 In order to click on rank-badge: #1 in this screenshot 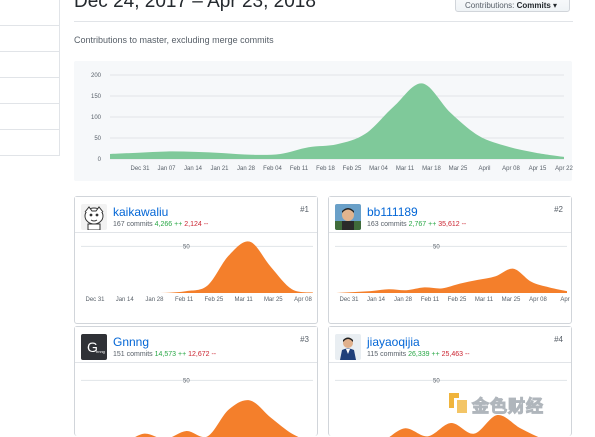, I will do `click(304, 209)`.